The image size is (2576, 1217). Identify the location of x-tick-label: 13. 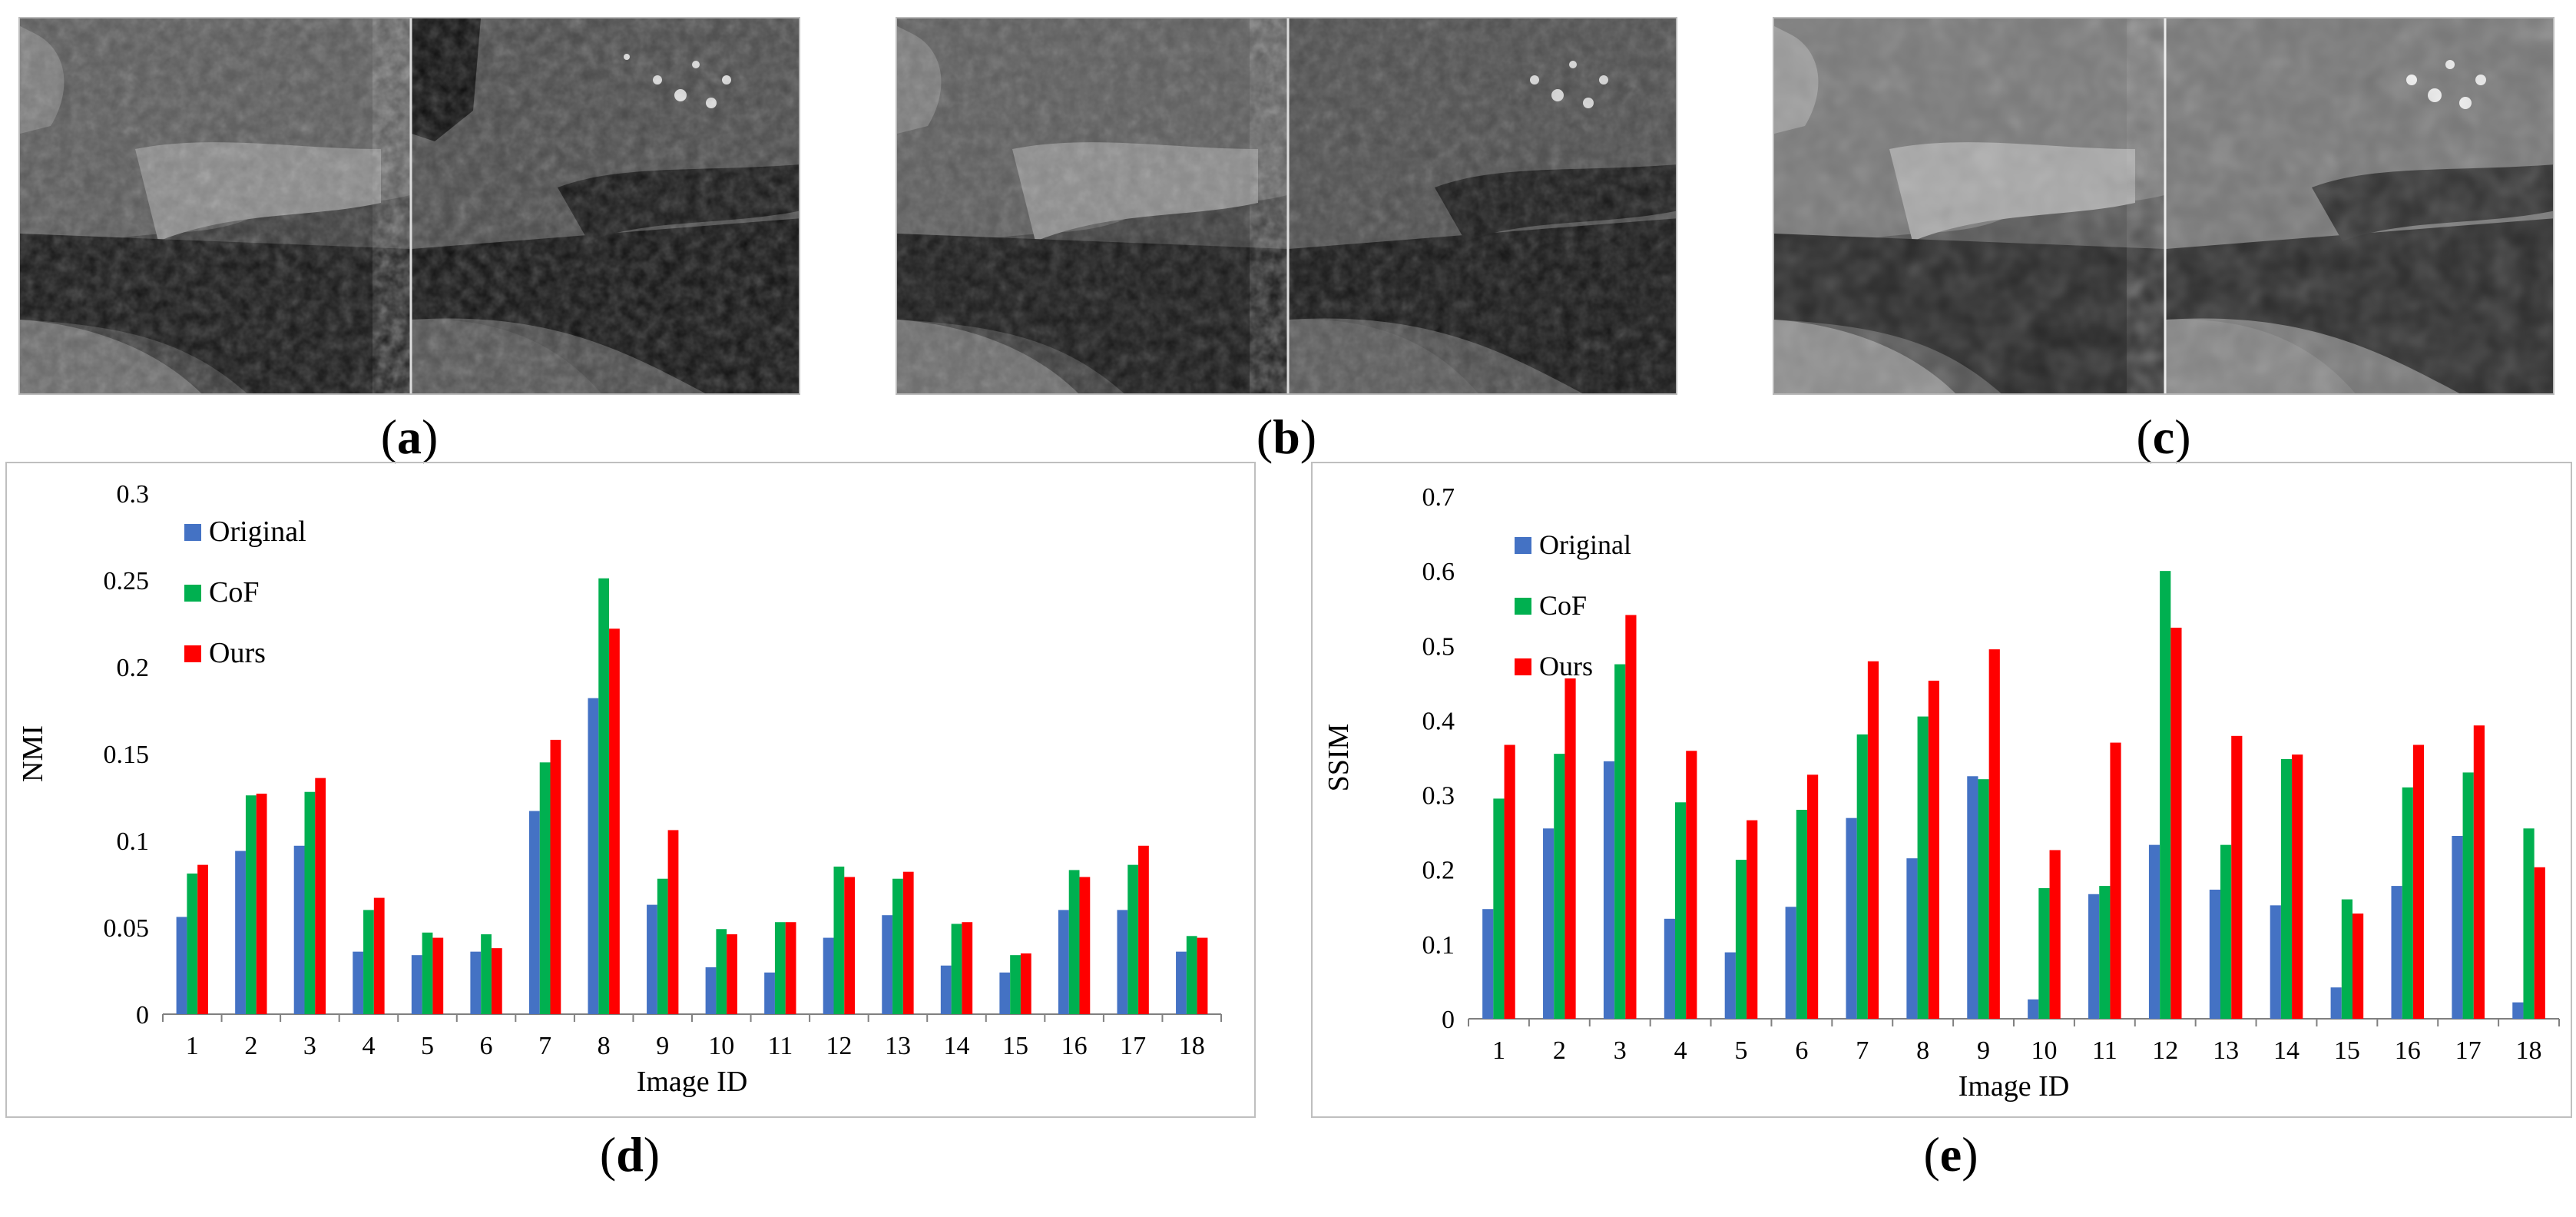
(898, 1046).